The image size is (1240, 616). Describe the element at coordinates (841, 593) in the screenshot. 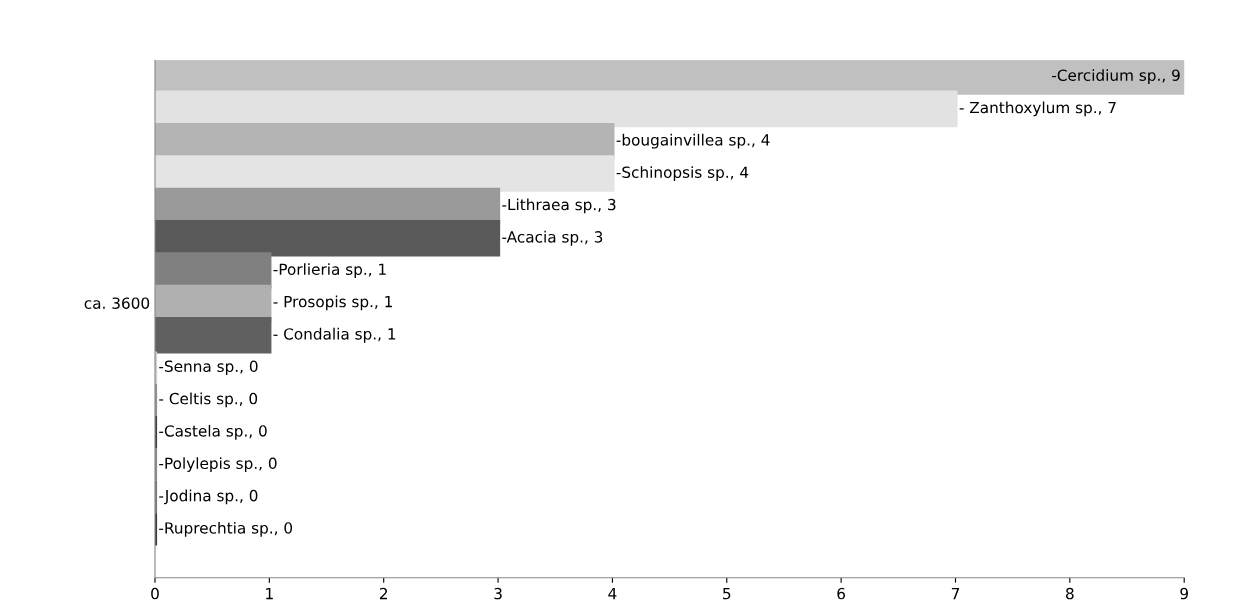

I see `x-tick-label: 6` at that location.